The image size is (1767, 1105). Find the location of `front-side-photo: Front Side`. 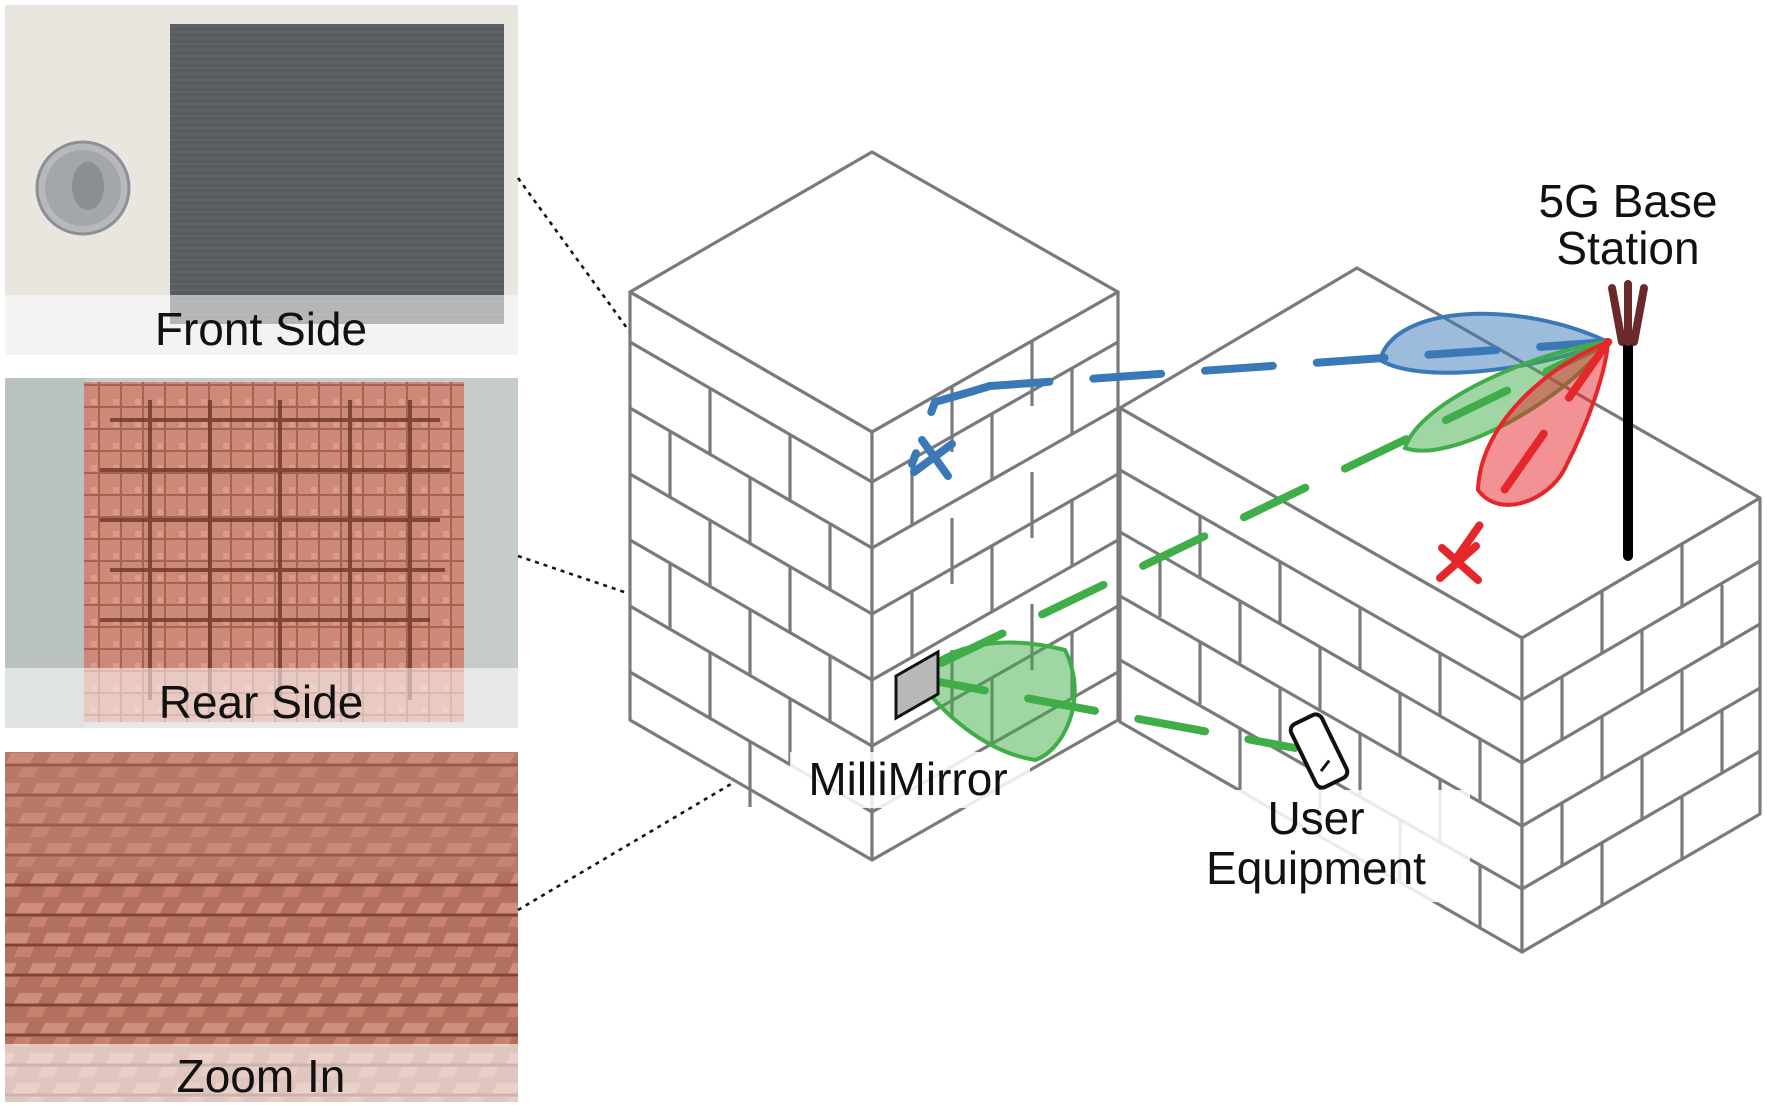

front-side-photo: Front Side is located at coordinates (261, 180).